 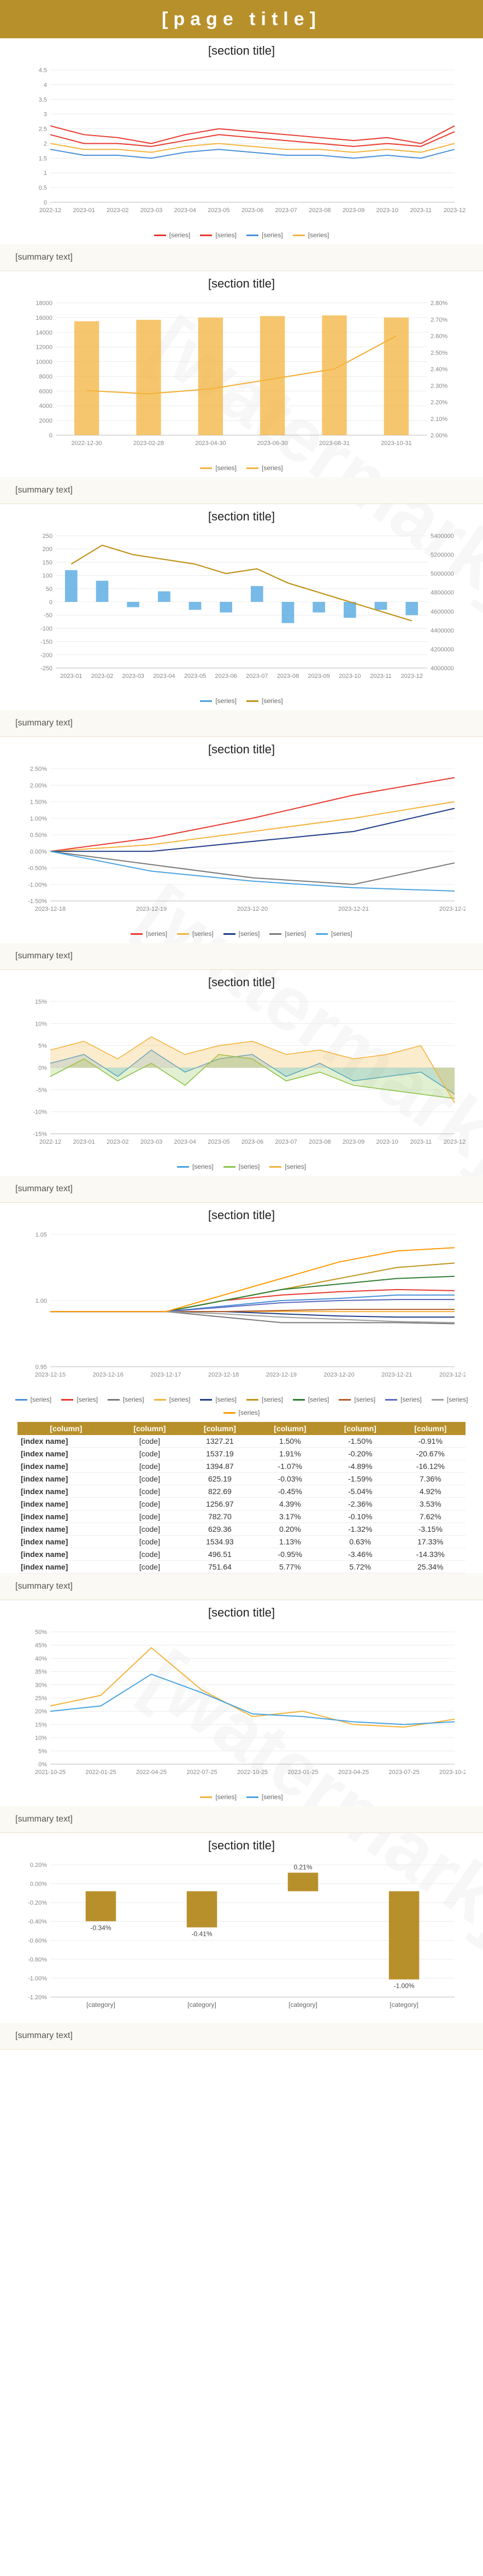 What do you see at coordinates (41, 1739) in the screenshot?
I see `y-tick-label: 10%` at bounding box center [41, 1739].